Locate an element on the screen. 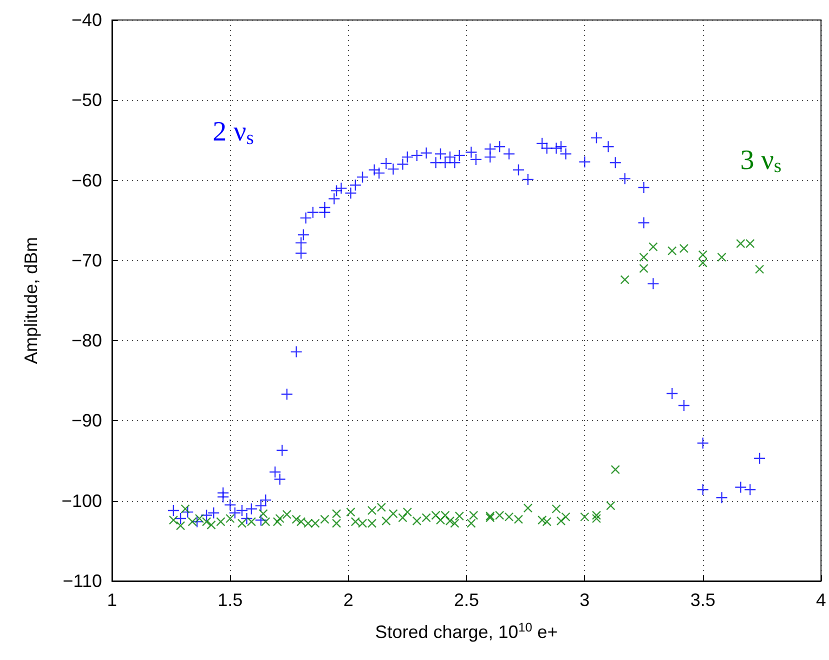 This screenshot has width=829, height=660. x-tick-label: 2 is located at coordinates (348, 600).